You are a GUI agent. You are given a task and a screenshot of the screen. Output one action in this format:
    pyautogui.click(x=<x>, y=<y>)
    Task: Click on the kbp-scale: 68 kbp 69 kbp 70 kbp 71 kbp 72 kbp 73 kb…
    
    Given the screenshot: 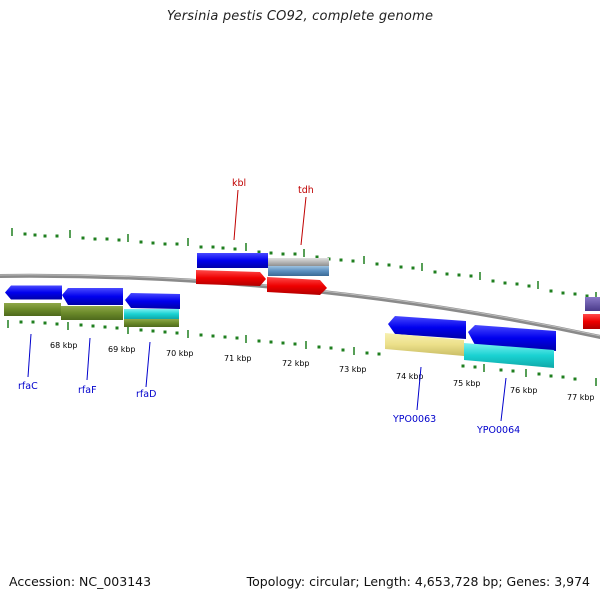 What is the action you would take?
    pyautogui.click(x=322, y=371)
    